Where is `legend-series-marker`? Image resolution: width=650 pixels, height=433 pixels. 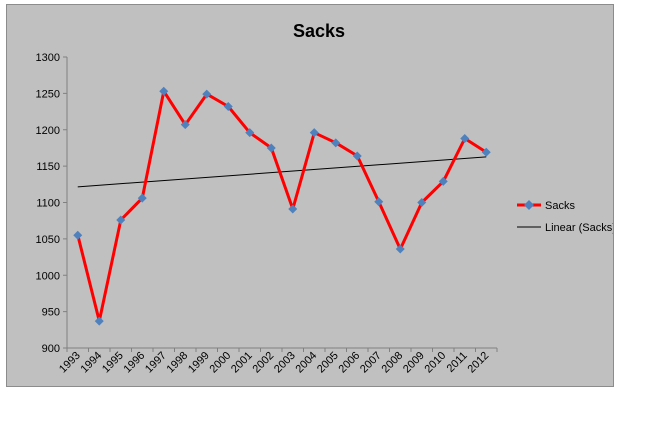 legend-series-marker is located at coordinates (529, 205).